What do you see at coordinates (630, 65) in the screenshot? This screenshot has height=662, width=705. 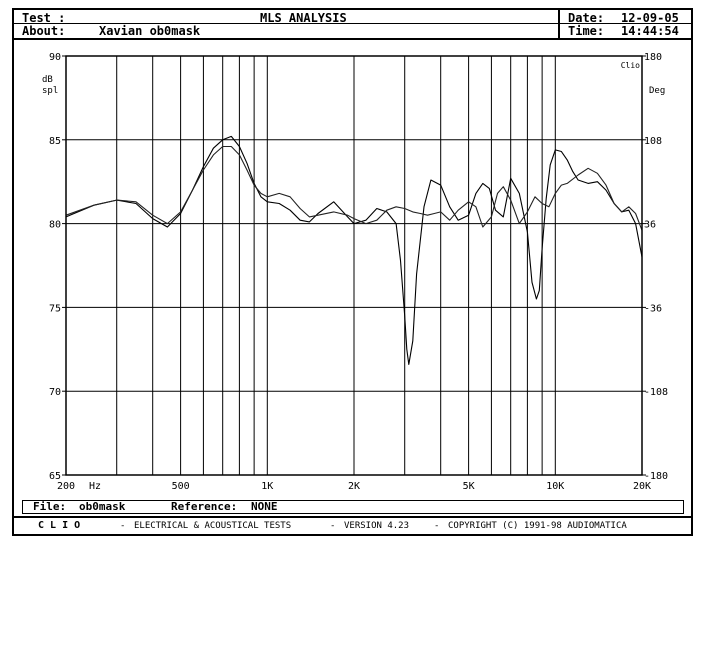 I see `clio-corner-label: Clio` at bounding box center [630, 65].